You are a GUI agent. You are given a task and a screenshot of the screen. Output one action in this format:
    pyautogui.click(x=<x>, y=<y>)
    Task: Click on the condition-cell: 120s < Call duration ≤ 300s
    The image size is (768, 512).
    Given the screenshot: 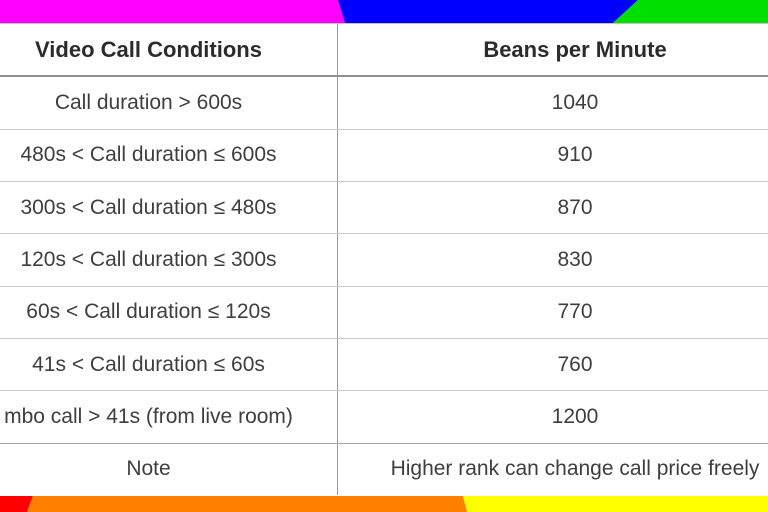 What is the action you would take?
    pyautogui.click(x=169, y=260)
    